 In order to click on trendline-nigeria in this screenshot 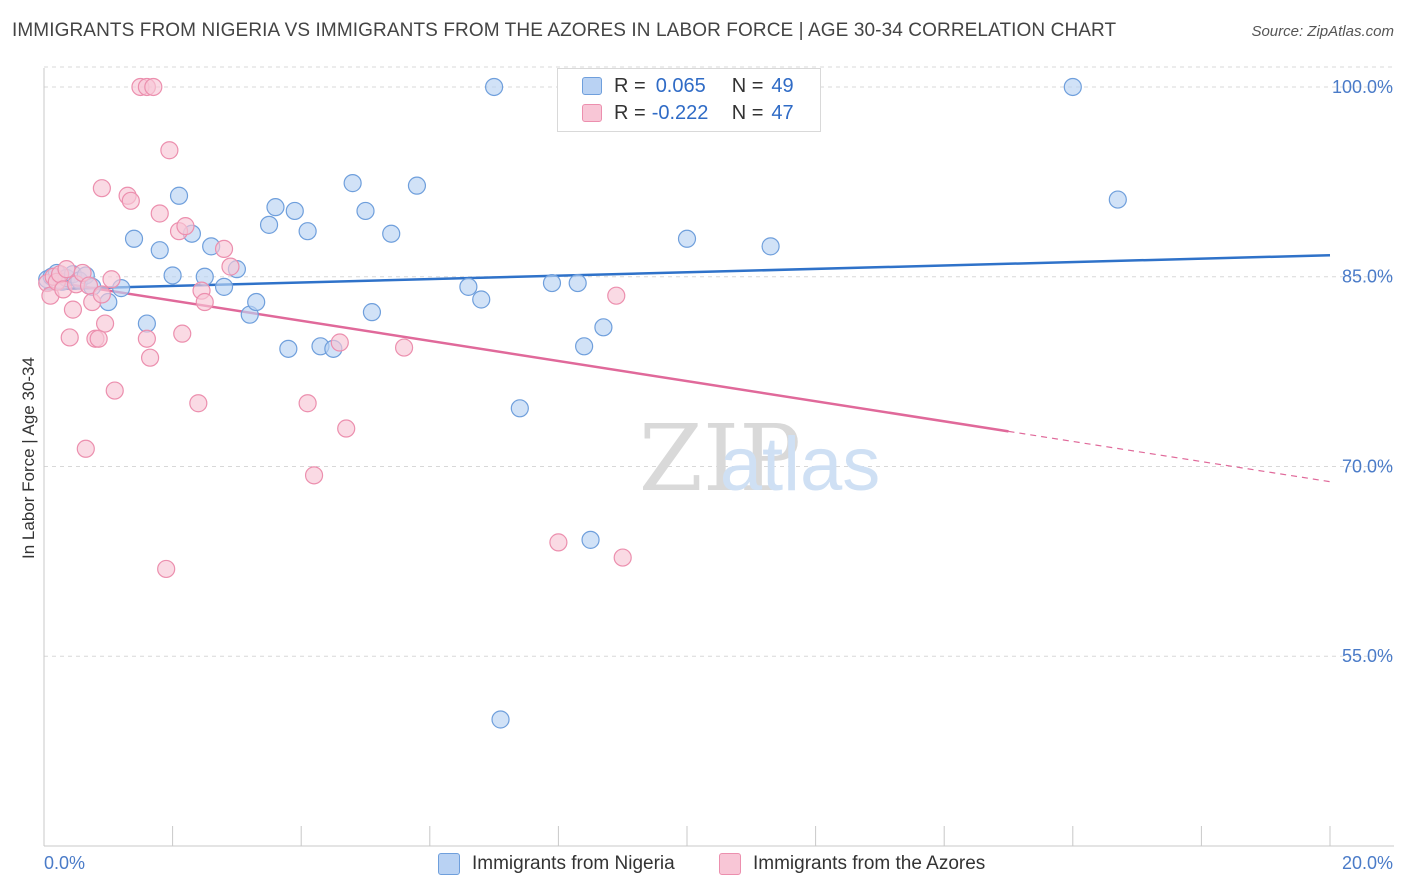, I will do `click(687, 272)`.